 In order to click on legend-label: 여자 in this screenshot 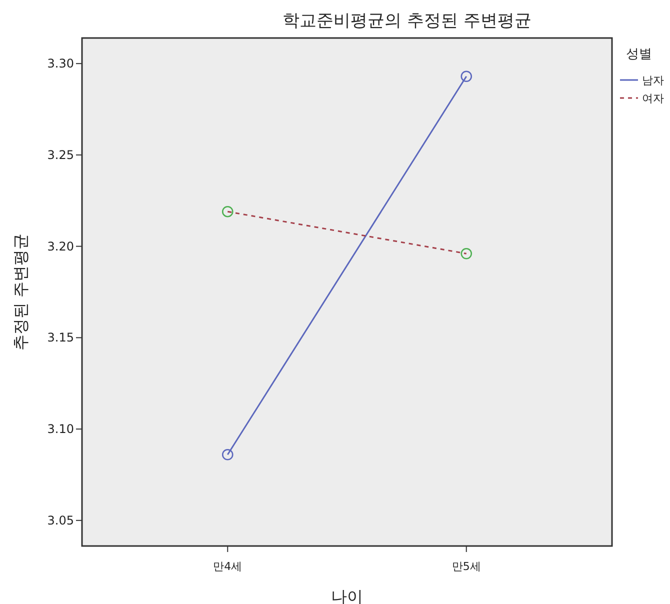, I will do `click(653, 98)`.